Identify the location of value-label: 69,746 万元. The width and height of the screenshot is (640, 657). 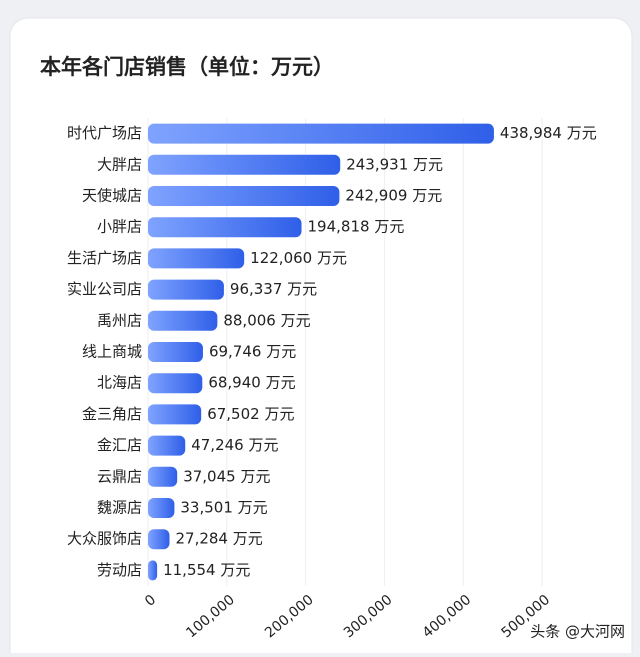
(252, 352).